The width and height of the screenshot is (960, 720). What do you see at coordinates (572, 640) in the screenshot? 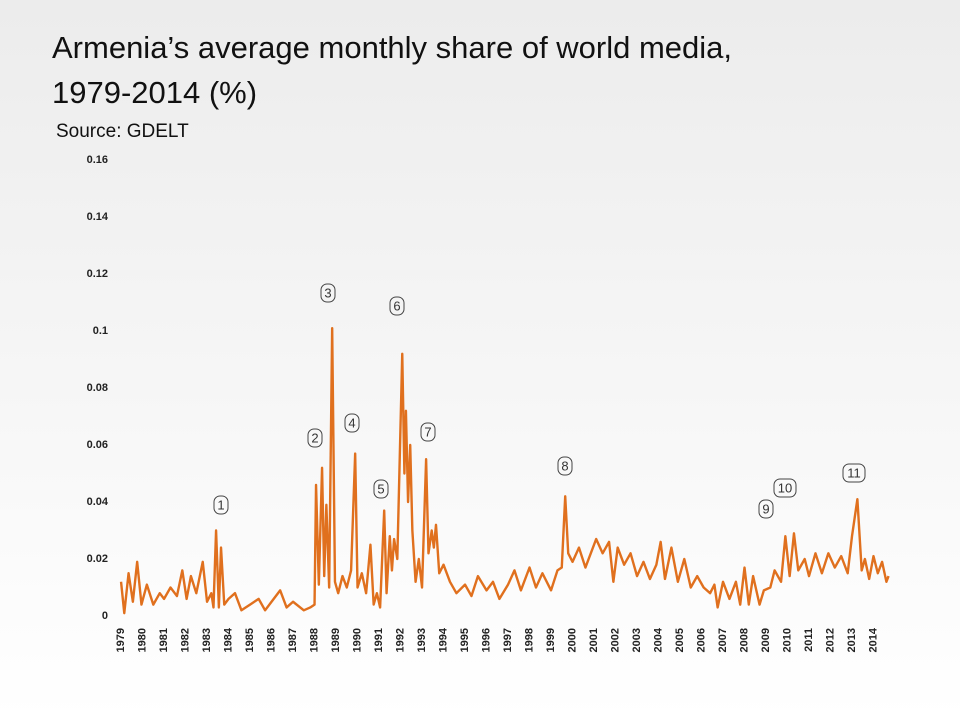
I see `x-tick-label: 2000` at bounding box center [572, 640].